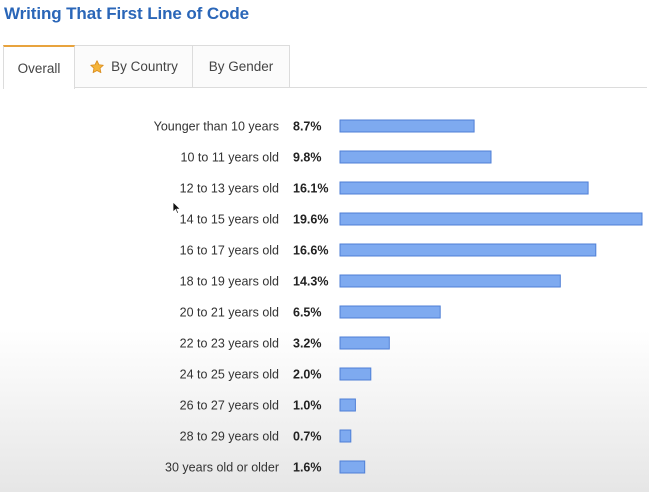 The height and width of the screenshot is (492, 649). I want to click on category-label: 16 to 17 years old, so click(229, 251).